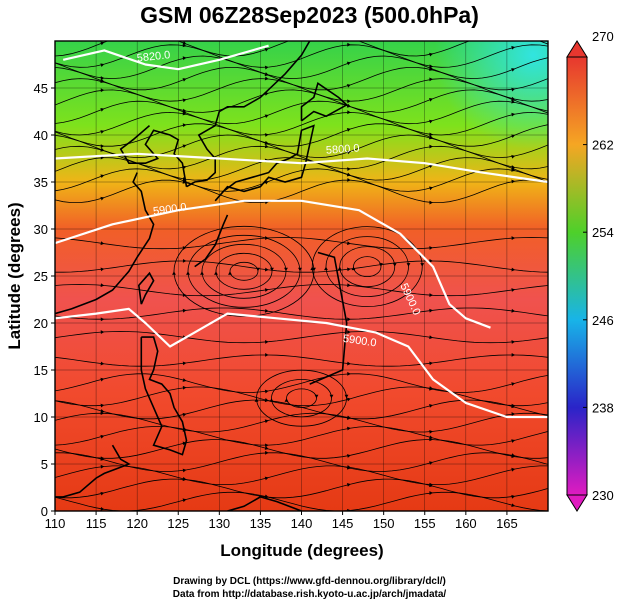 This screenshot has width=619, height=605. What do you see at coordinates (219, 523) in the screenshot?
I see `x-tick-label: 130` at bounding box center [219, 523].